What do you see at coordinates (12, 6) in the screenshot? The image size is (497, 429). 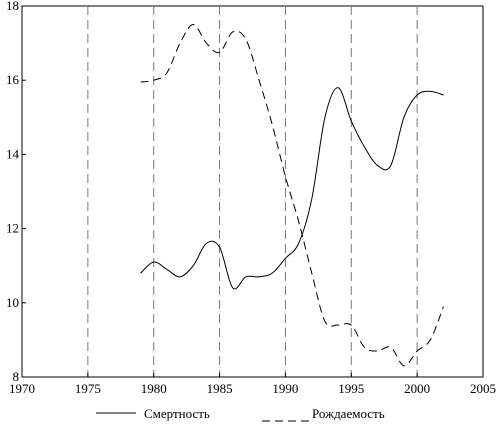 I see `y-tick-label-18: 18` at bounding box center [12, 6].